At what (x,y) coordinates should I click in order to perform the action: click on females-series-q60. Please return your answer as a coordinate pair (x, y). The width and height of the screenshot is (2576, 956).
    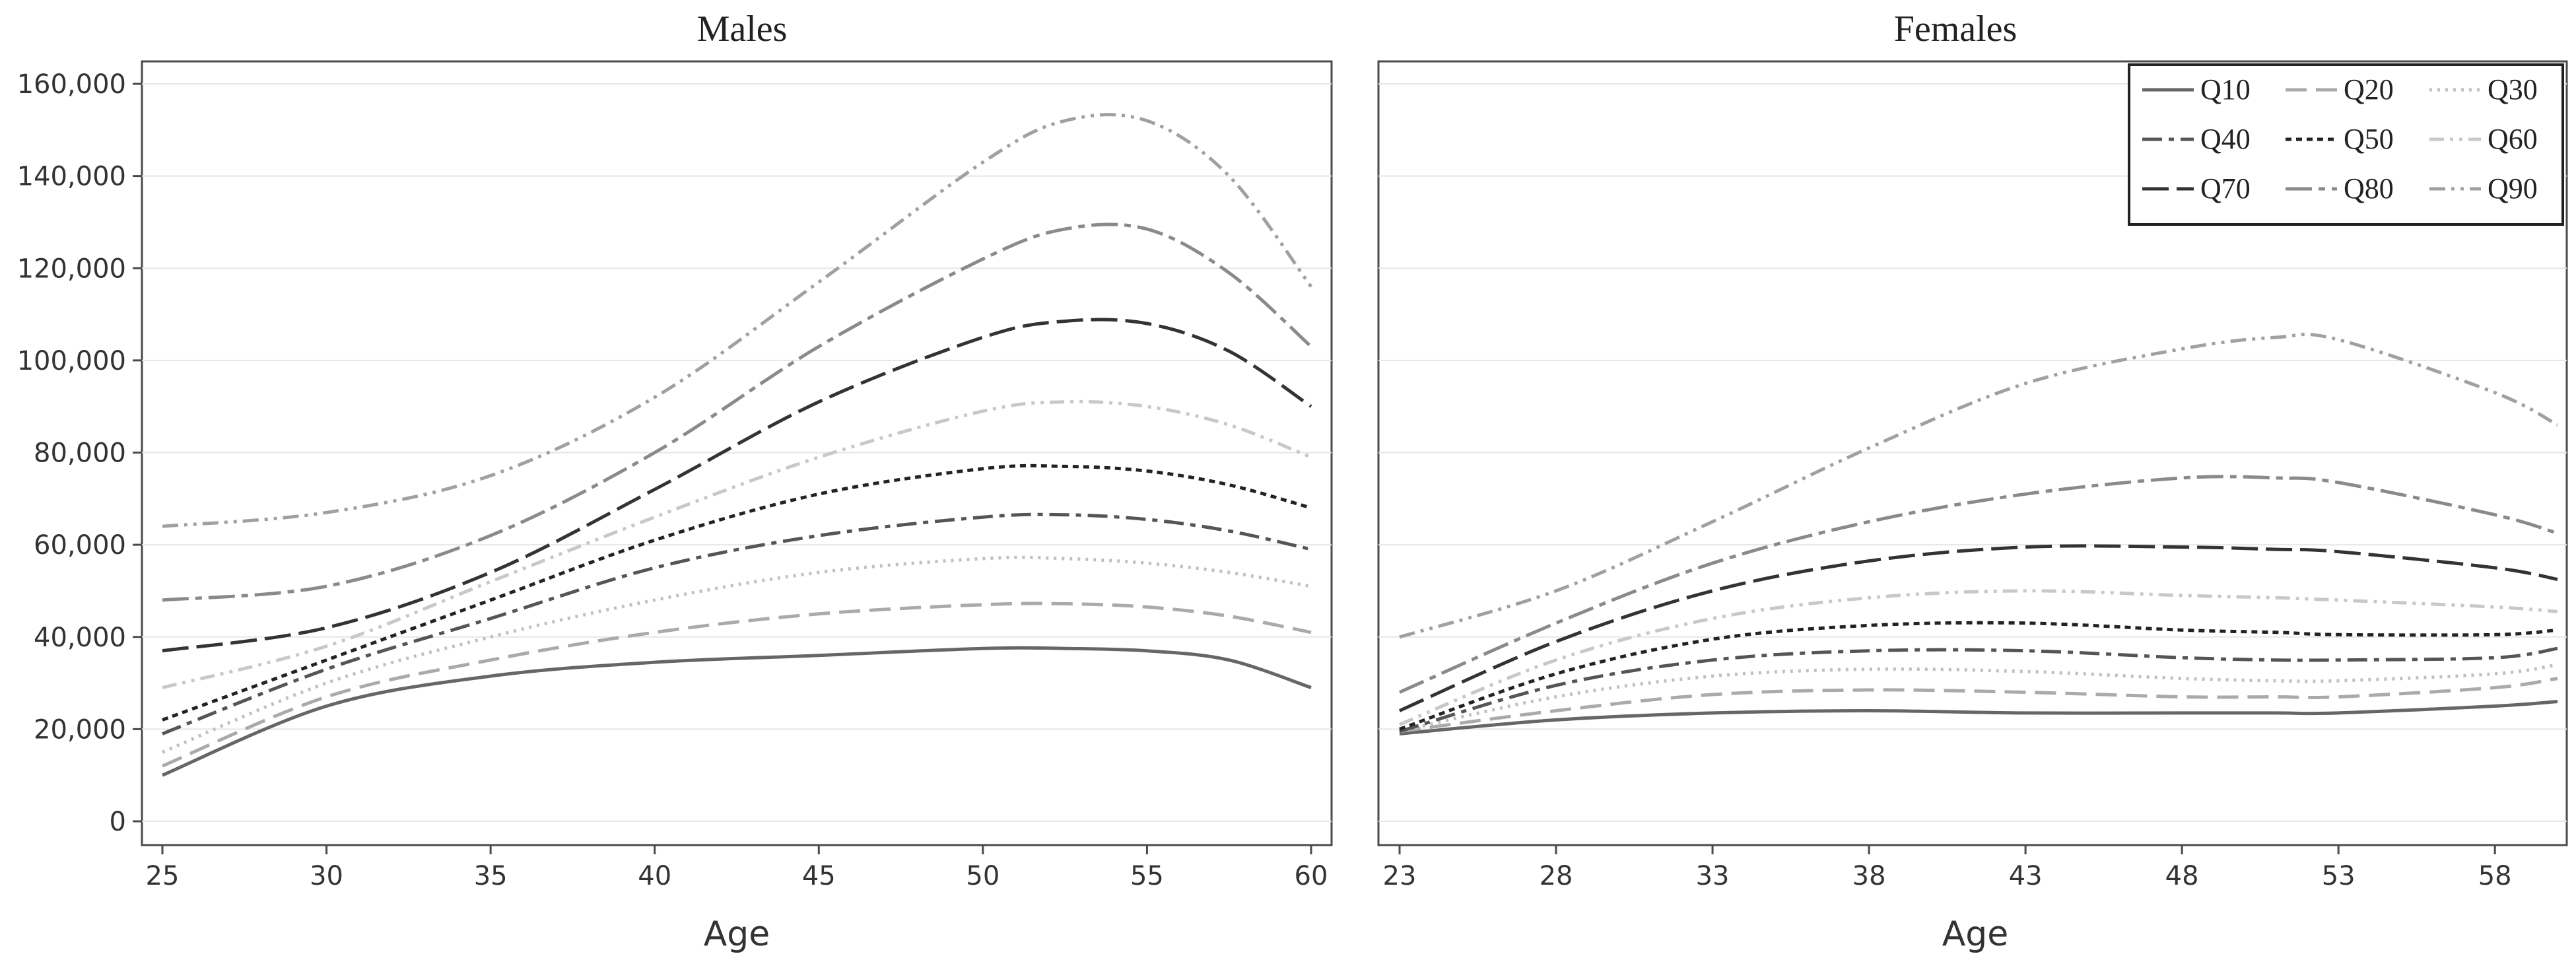
    Looking at the image, I should click on (1979, 657).